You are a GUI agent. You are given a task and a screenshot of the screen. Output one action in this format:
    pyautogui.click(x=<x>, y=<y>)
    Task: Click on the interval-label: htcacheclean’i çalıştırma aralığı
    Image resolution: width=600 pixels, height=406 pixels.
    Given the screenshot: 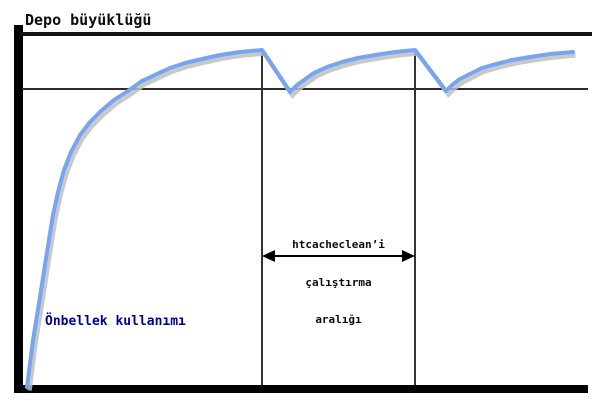 What is the action you would take?
    pyautogui.click(x=338, y=283)
    